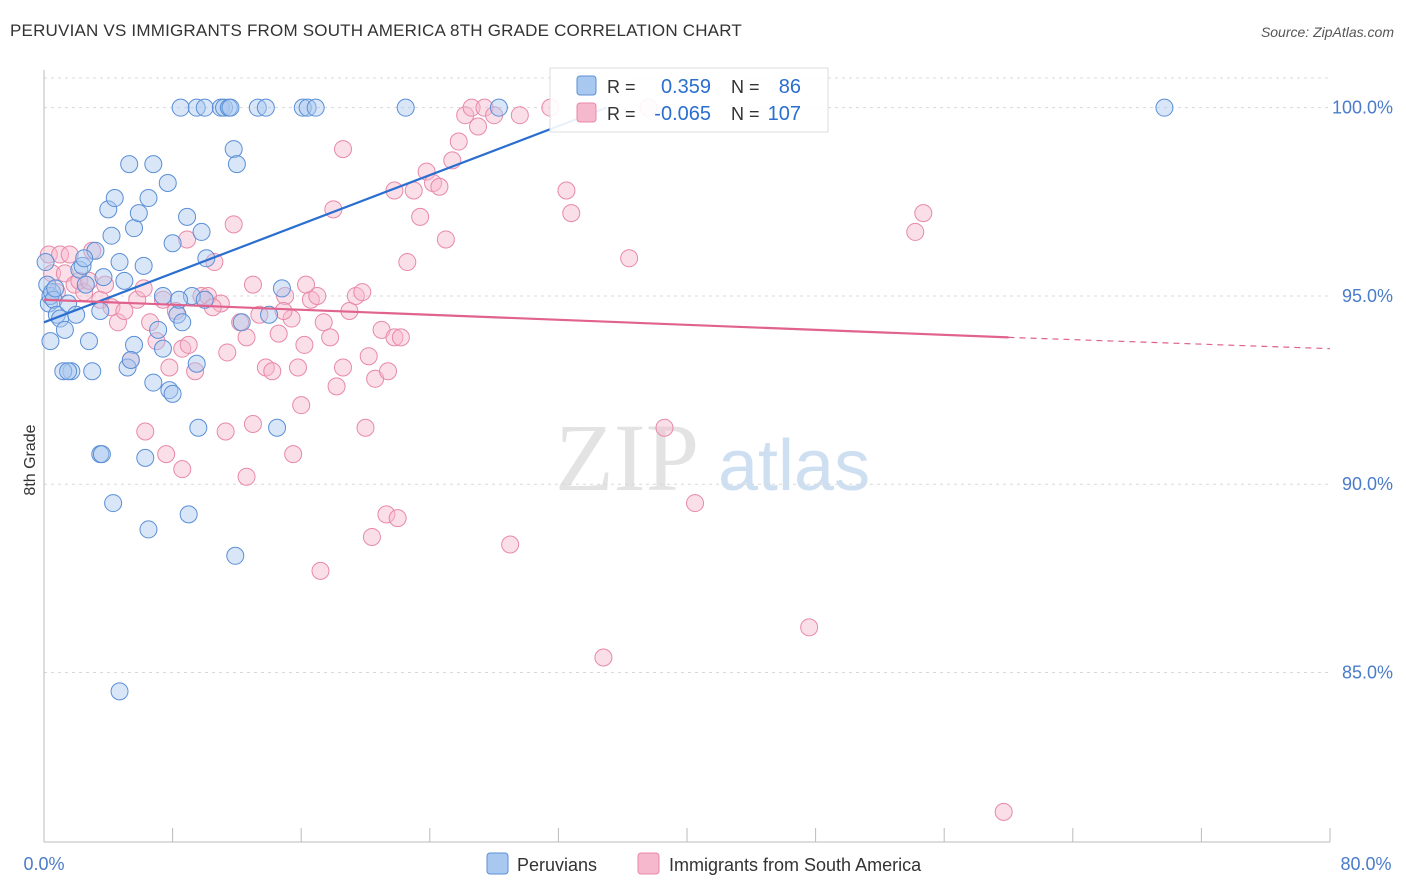 The height and width of the screenshot is (892, 1406). What do you see at coordinates (790, 87) in the screenshot?
I see `stats-n-value-peruvians: 86` at bounding box center [790, 87].